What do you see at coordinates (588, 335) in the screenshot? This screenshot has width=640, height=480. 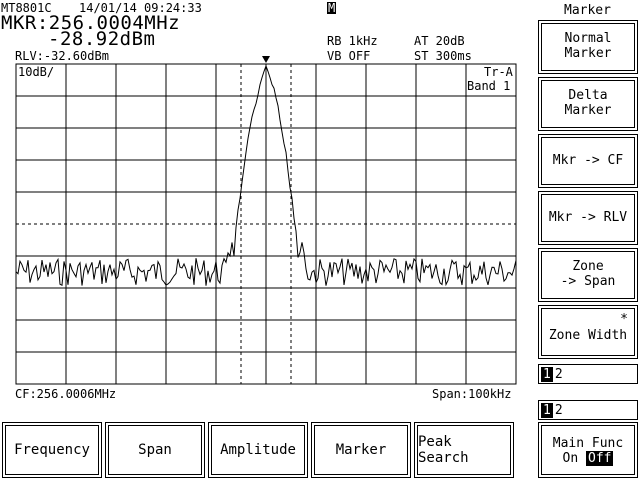 I see `zone-width-label: Zone Width` at bounding box center [588, 335].